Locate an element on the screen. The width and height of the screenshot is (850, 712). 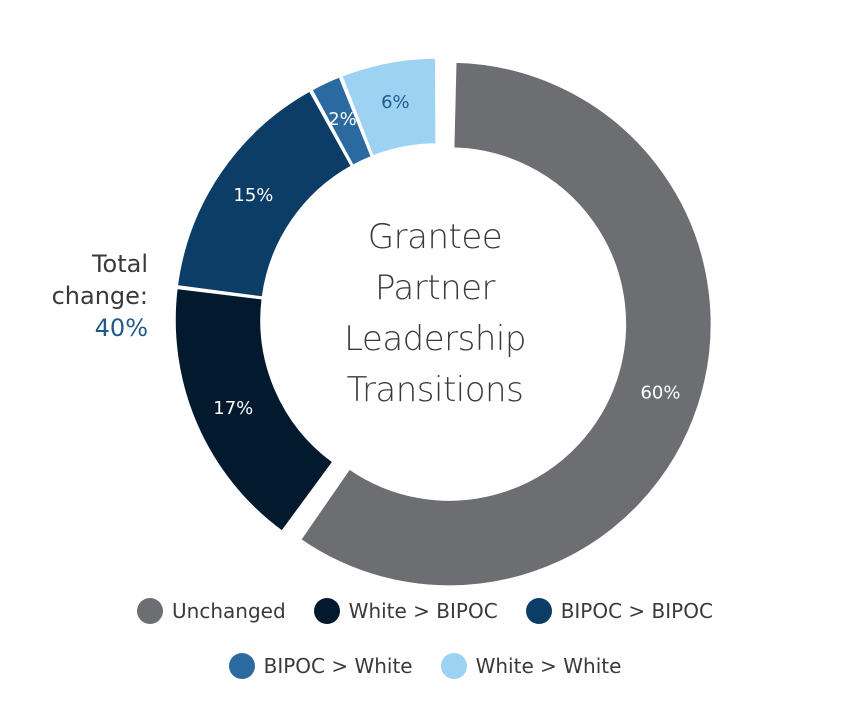
total-change-annotation: Total change: 40% is located at coordinates (84, 296).